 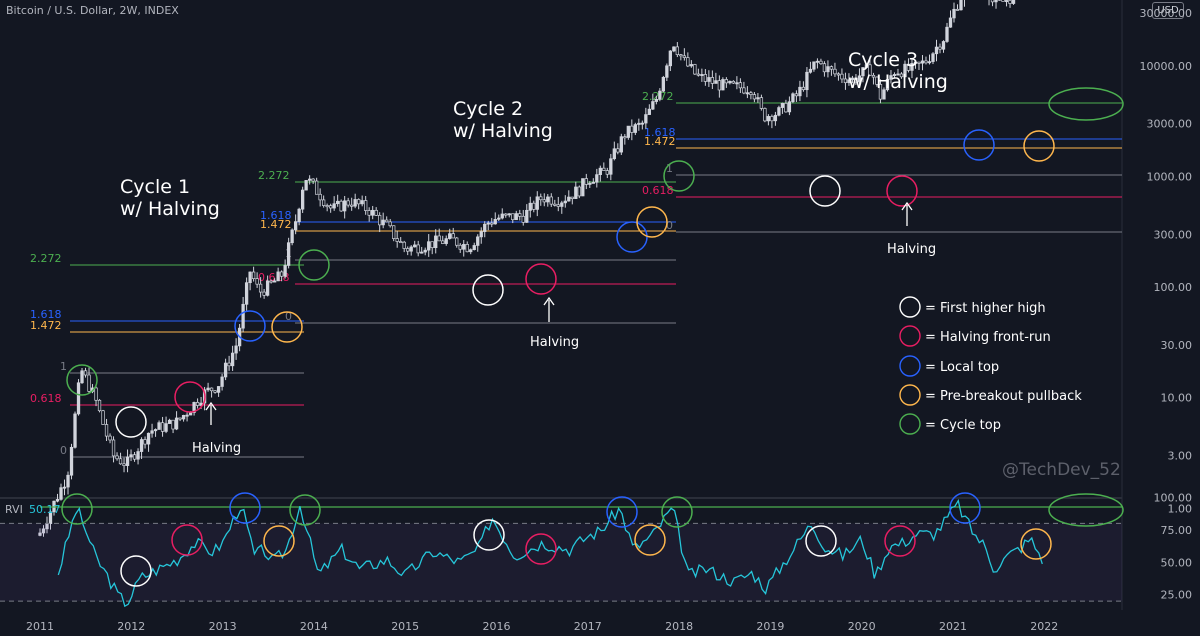 What do you see at coordinates (1173, 287) in the screenshot?
I see `price-tick-label: 100.00` at bounding box center [1173, 287].